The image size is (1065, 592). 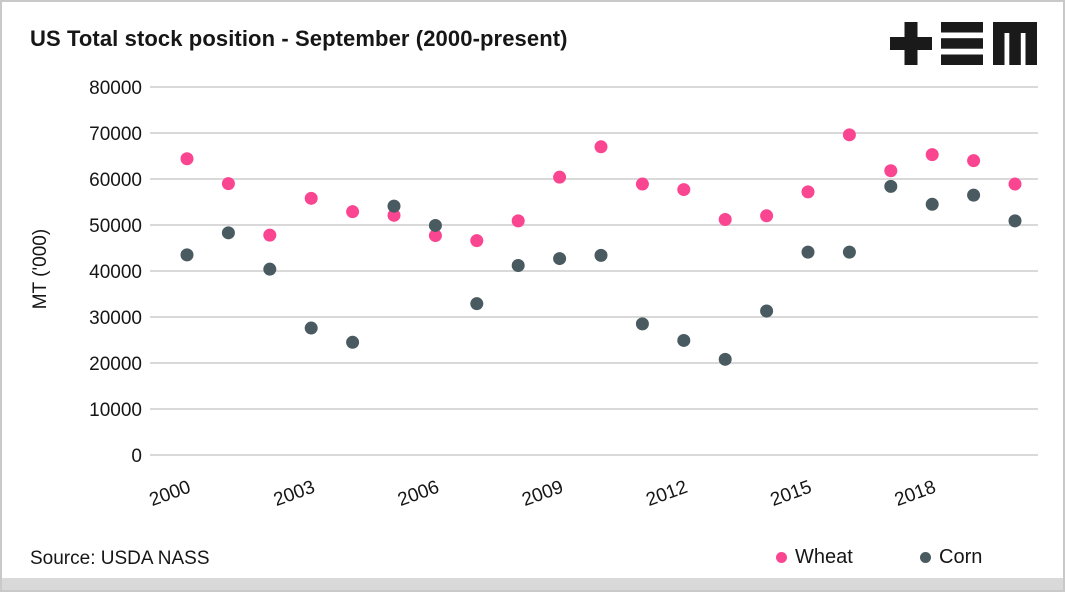 What do you see at coordinates (925, 557) in the screenshot?
I see `corn-dot-icon` at bounding box center [925, 557].